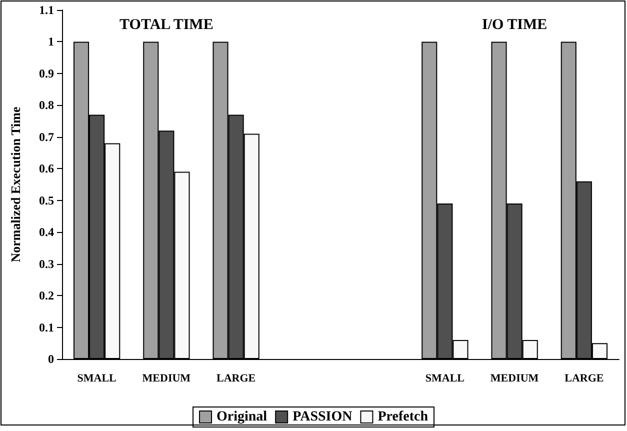 This screenshot has width=627, height=431. What do you see at coordinates (15, 184) in the screenshot?
I see `y-axis-title: Normalized Execution Time` at bounding box center [15, 184].